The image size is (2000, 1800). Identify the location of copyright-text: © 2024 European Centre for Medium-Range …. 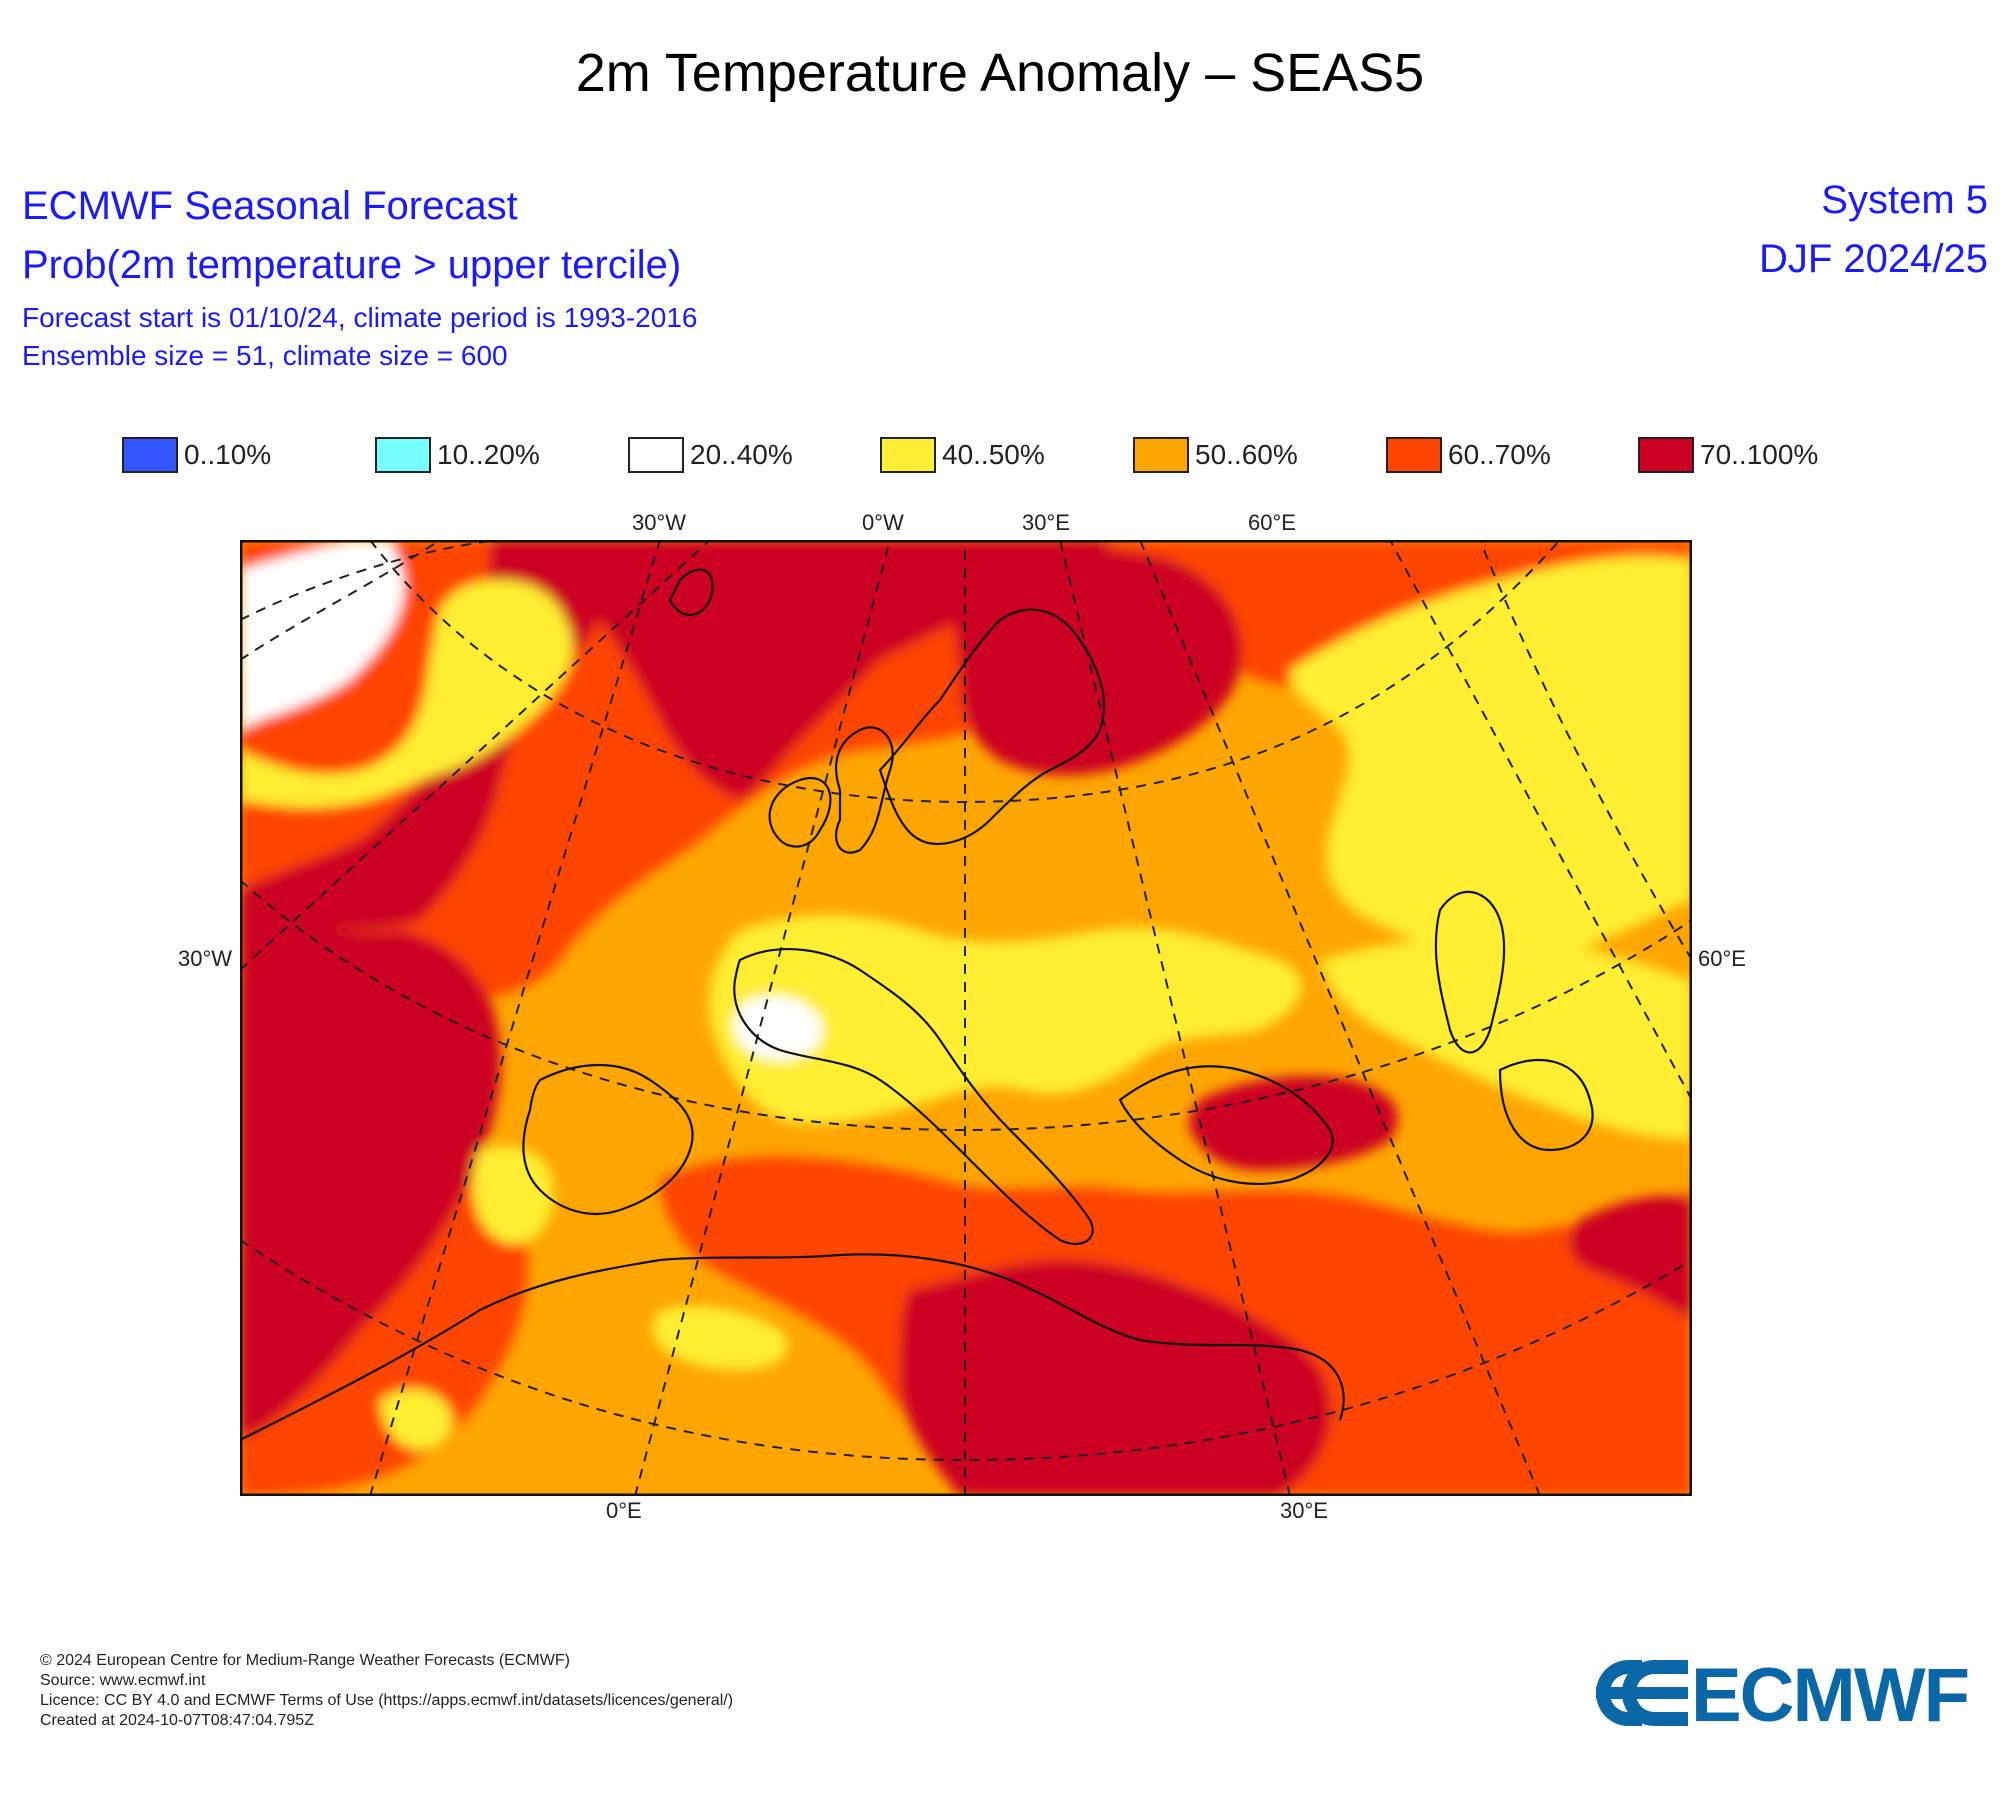
(305, 1660).